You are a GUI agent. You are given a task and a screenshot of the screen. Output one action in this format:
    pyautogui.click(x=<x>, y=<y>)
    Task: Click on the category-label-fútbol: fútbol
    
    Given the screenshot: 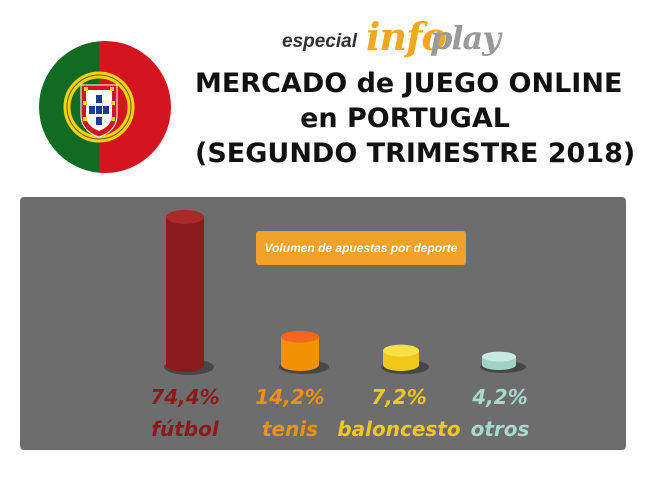 What is the action you would take?
    pyautogui.click(x=185, y=429)
    